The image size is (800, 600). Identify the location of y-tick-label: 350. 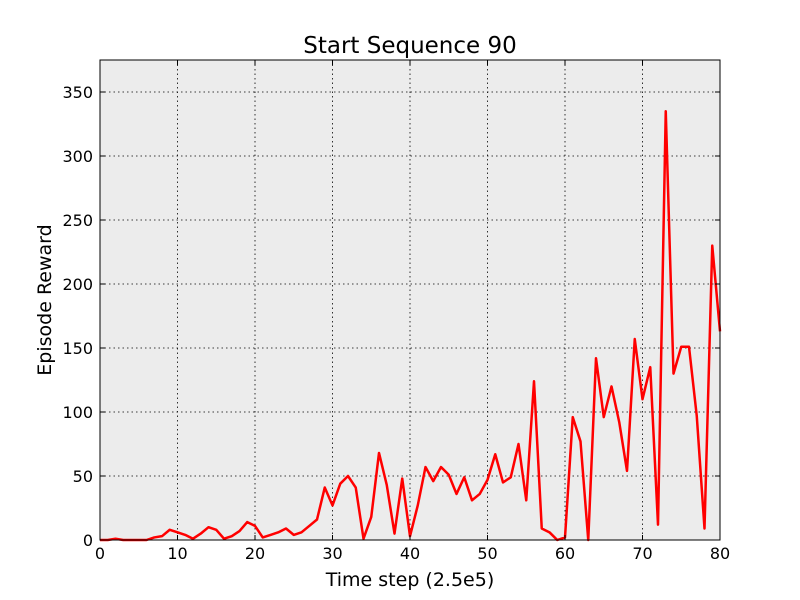
(77, 92).